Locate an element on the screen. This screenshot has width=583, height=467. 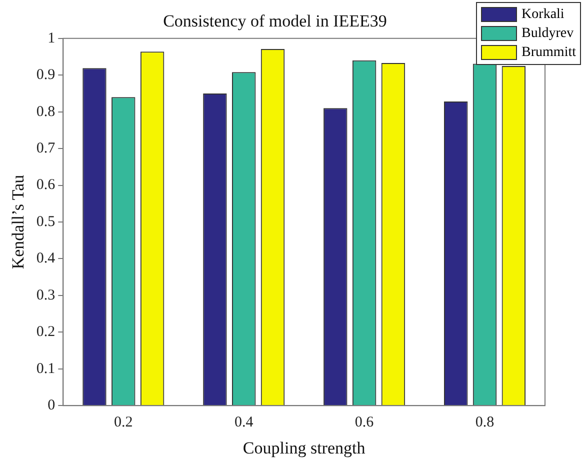
legend-label: Korkali is located at coordinates (543, 14).